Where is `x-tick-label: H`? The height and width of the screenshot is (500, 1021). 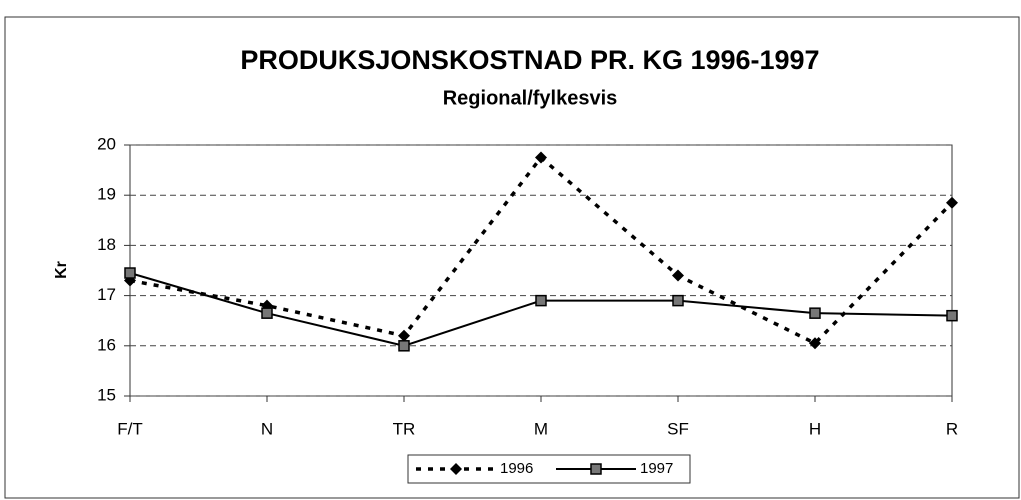 x-tick-label: H is located at coordinates (815, 428).